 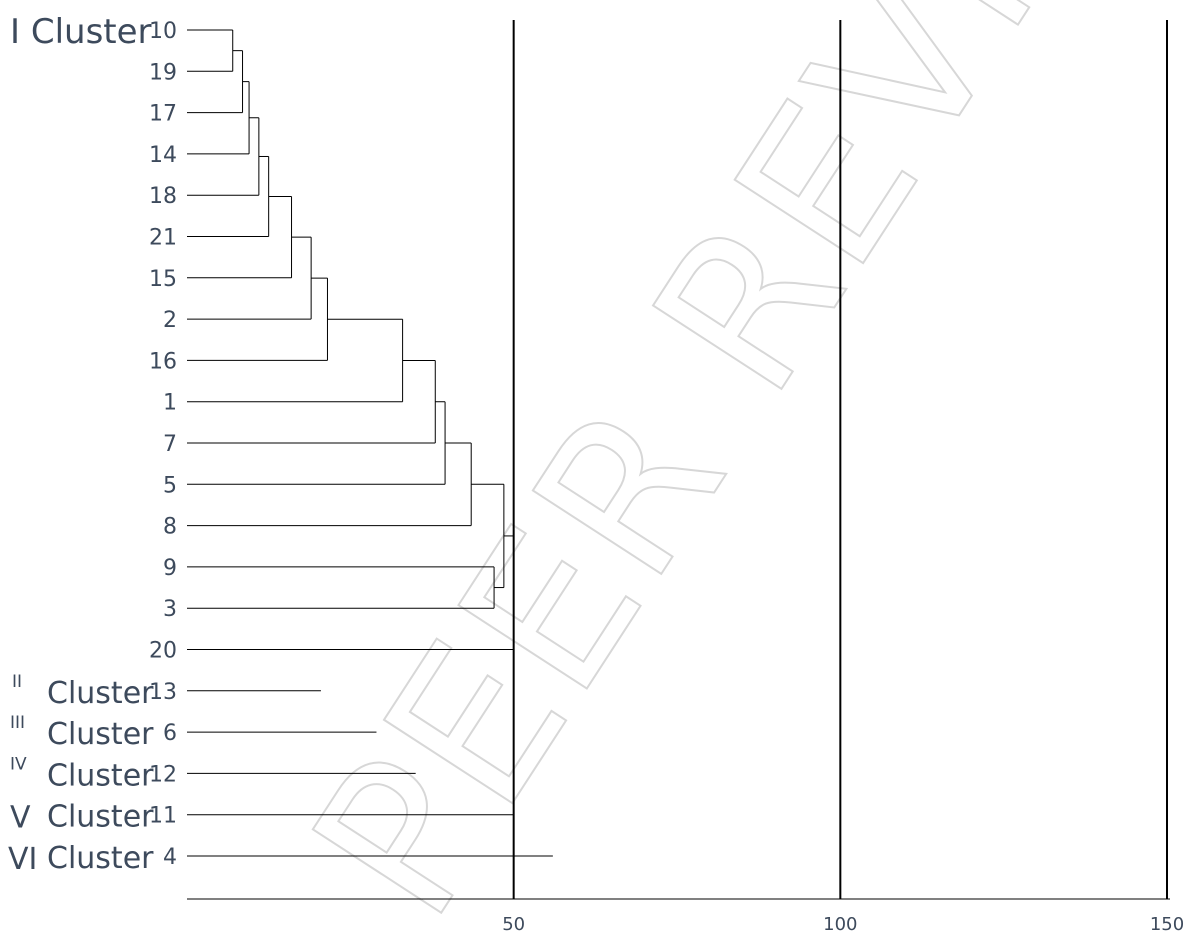 I want to click on leaf-label-3: 3, so click(x=170, y=609).